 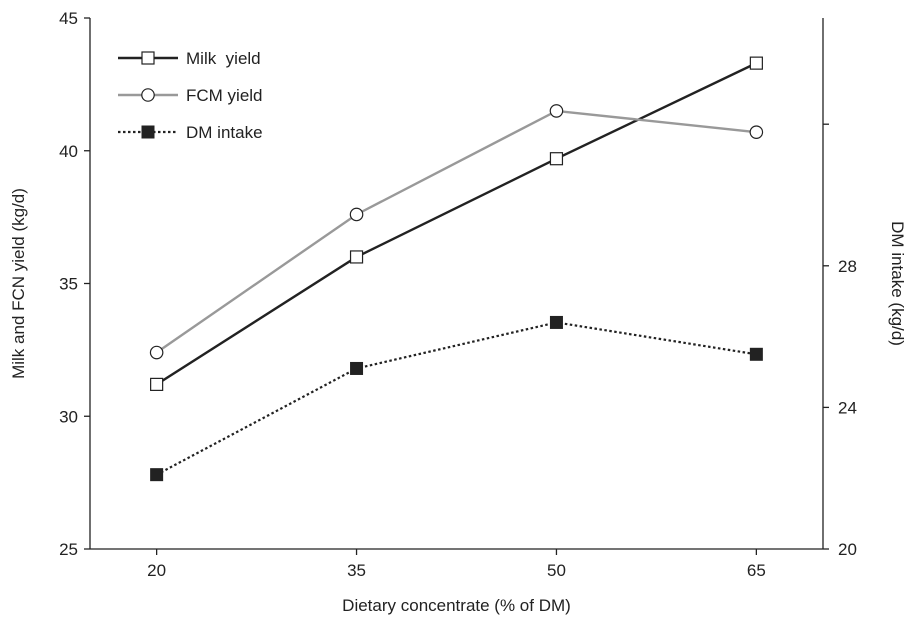 I want to click on x-tick-label-0: 20, so click(x=156, y=570).